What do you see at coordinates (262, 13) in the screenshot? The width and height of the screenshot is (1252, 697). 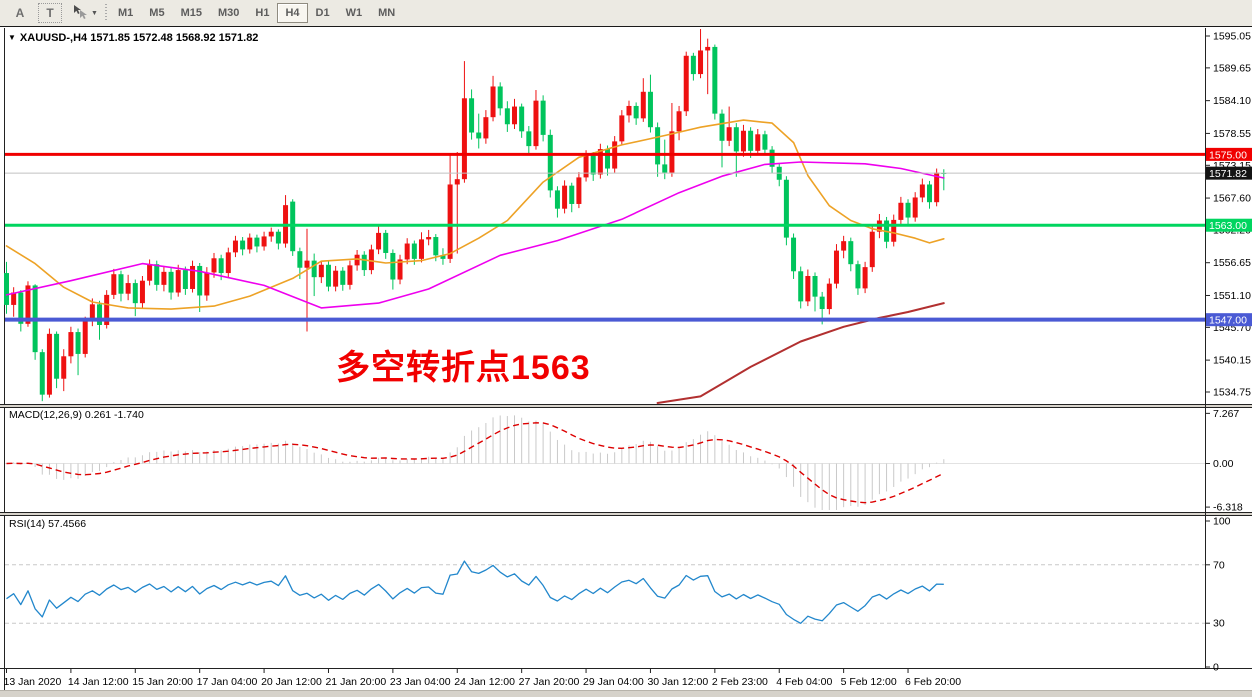 I see `timeframe-button-H1: H1` at bounding box center [262, 13].